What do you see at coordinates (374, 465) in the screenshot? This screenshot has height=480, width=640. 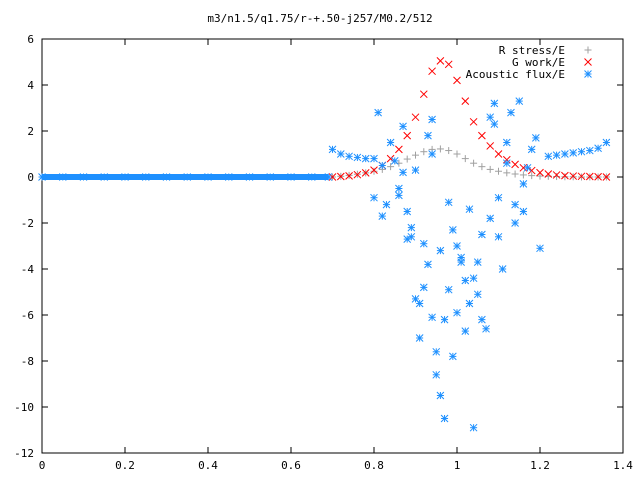 I see `x-tick-label: 0.8` at bounding box center [374, 465].